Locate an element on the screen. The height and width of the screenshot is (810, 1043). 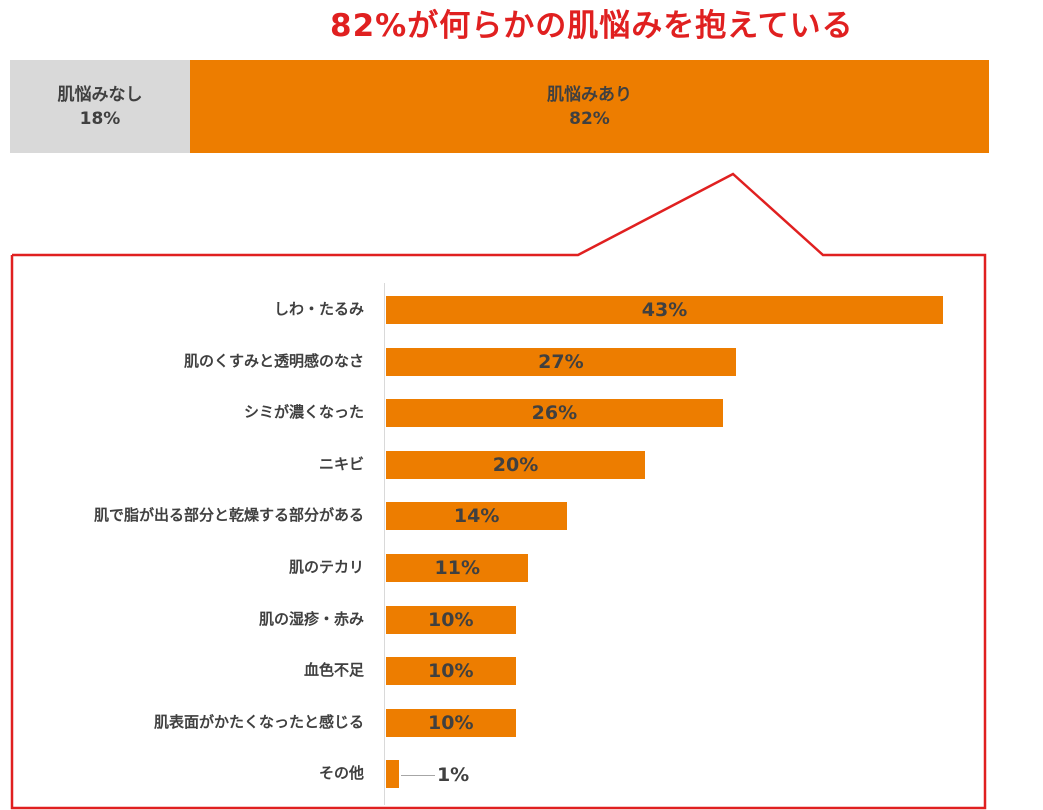
bar-value-label: 27% is located at coordinates (561, 361).